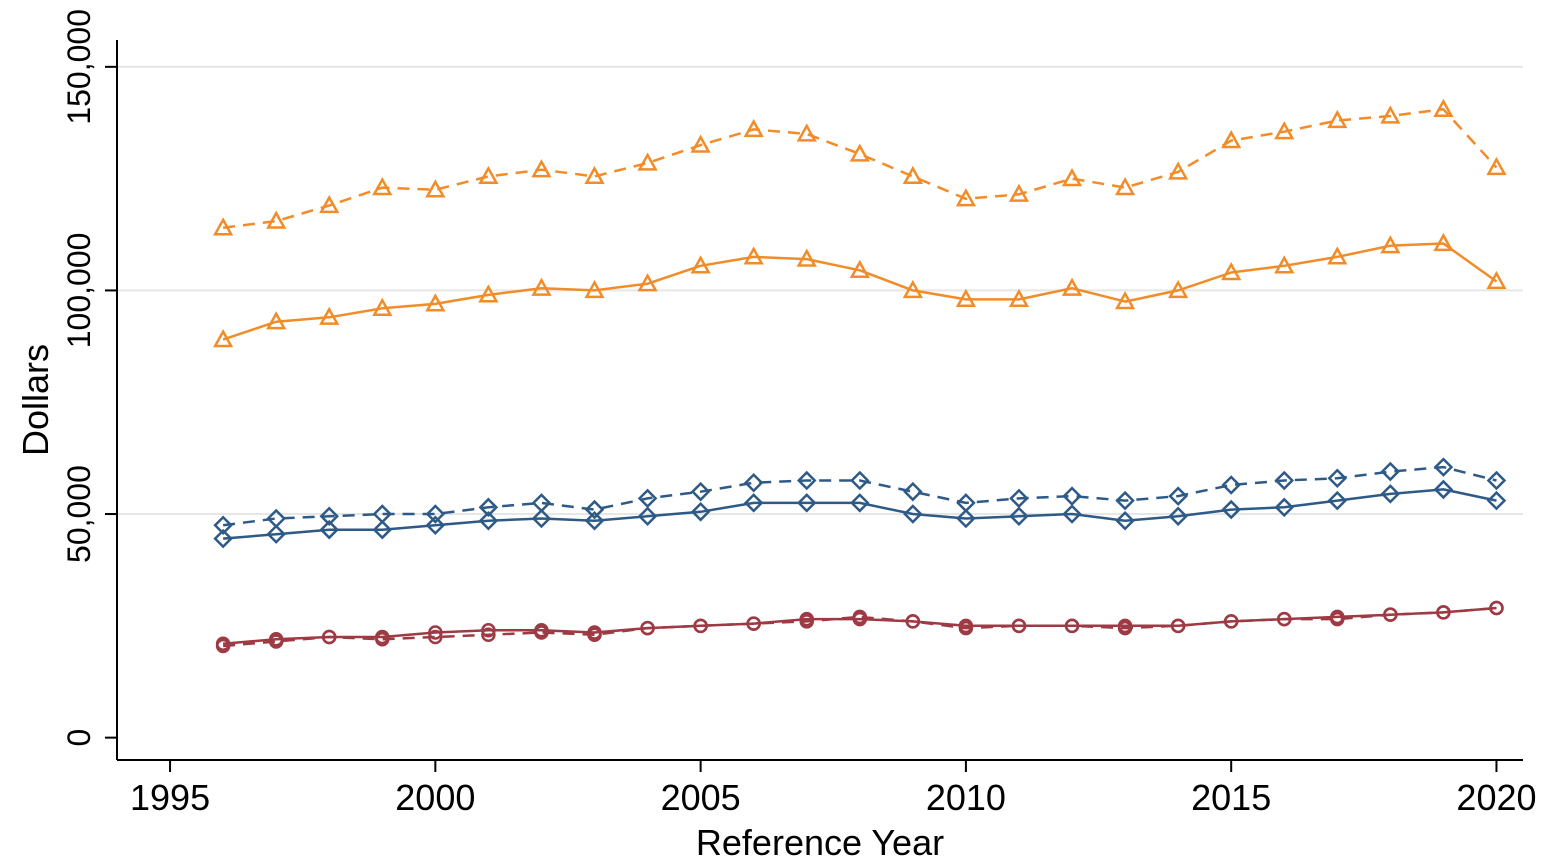 This screenshot has height=861, width=1548. What do you see at coordinates (860, 291) in the screenshot?
I see `series-1-line` at bounding box center [860, 291].